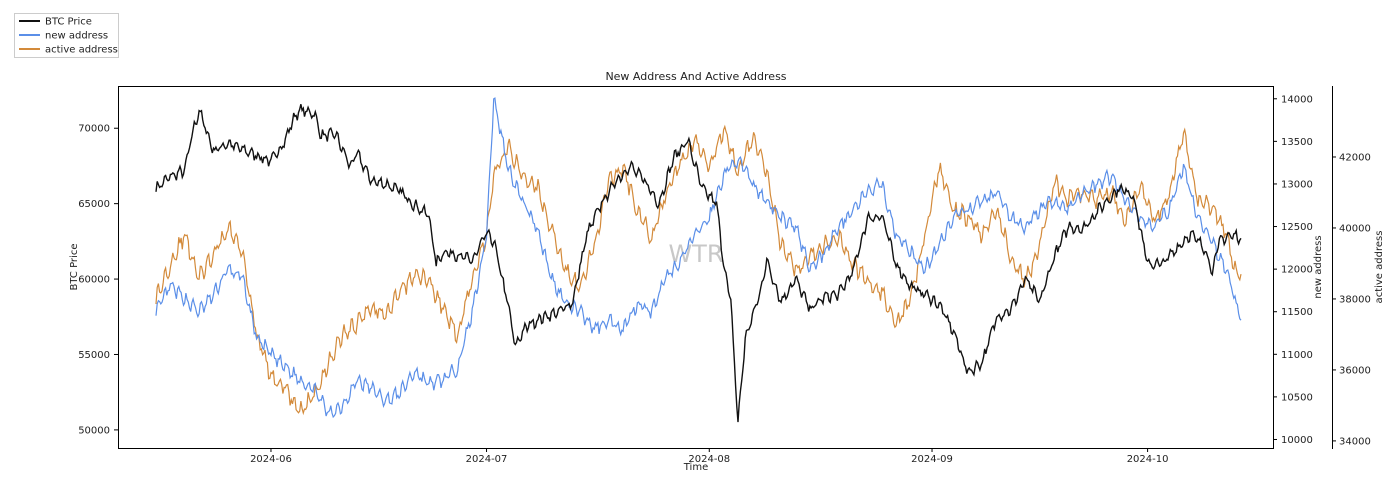  I want to click on btc-price-axis-label: BTC Price, so click(74, 267).